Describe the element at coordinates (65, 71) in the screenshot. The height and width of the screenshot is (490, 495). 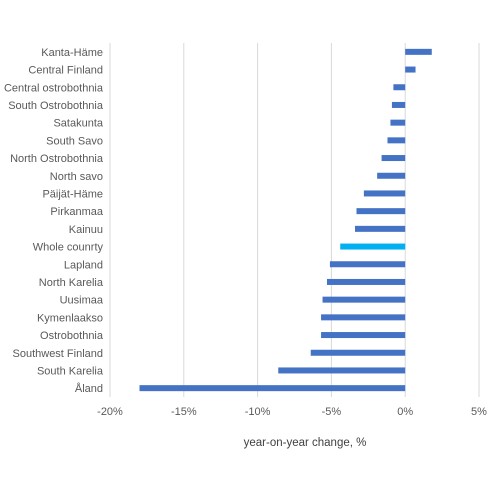
I see `category-label: Central Finland` at that location.